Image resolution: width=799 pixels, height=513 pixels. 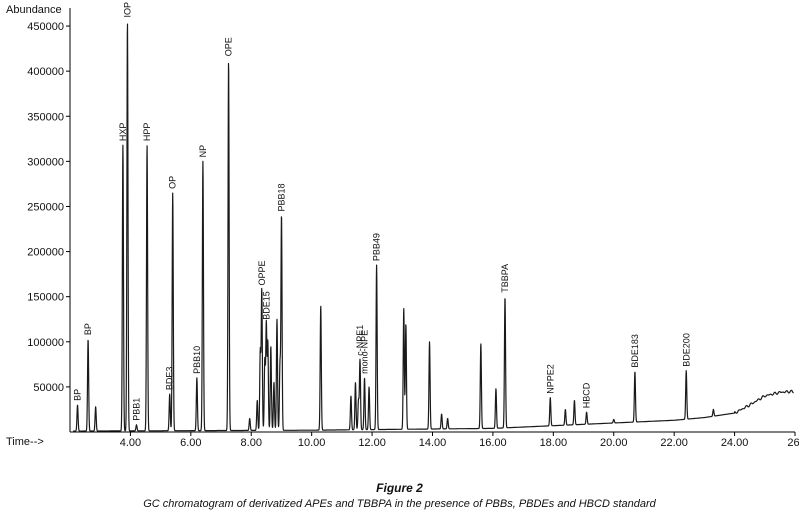 What do you see at coordinates (312, 443) in the screenshot?
I see `x-tick-label: 10.00` at bounding box center [312, 443].